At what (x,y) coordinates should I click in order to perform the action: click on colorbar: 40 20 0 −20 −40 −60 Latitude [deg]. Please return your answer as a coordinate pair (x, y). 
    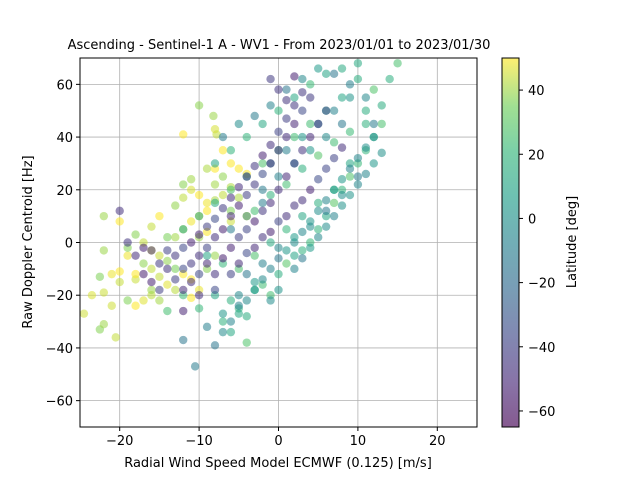
    Looking at the image, I should click on (540, 242).